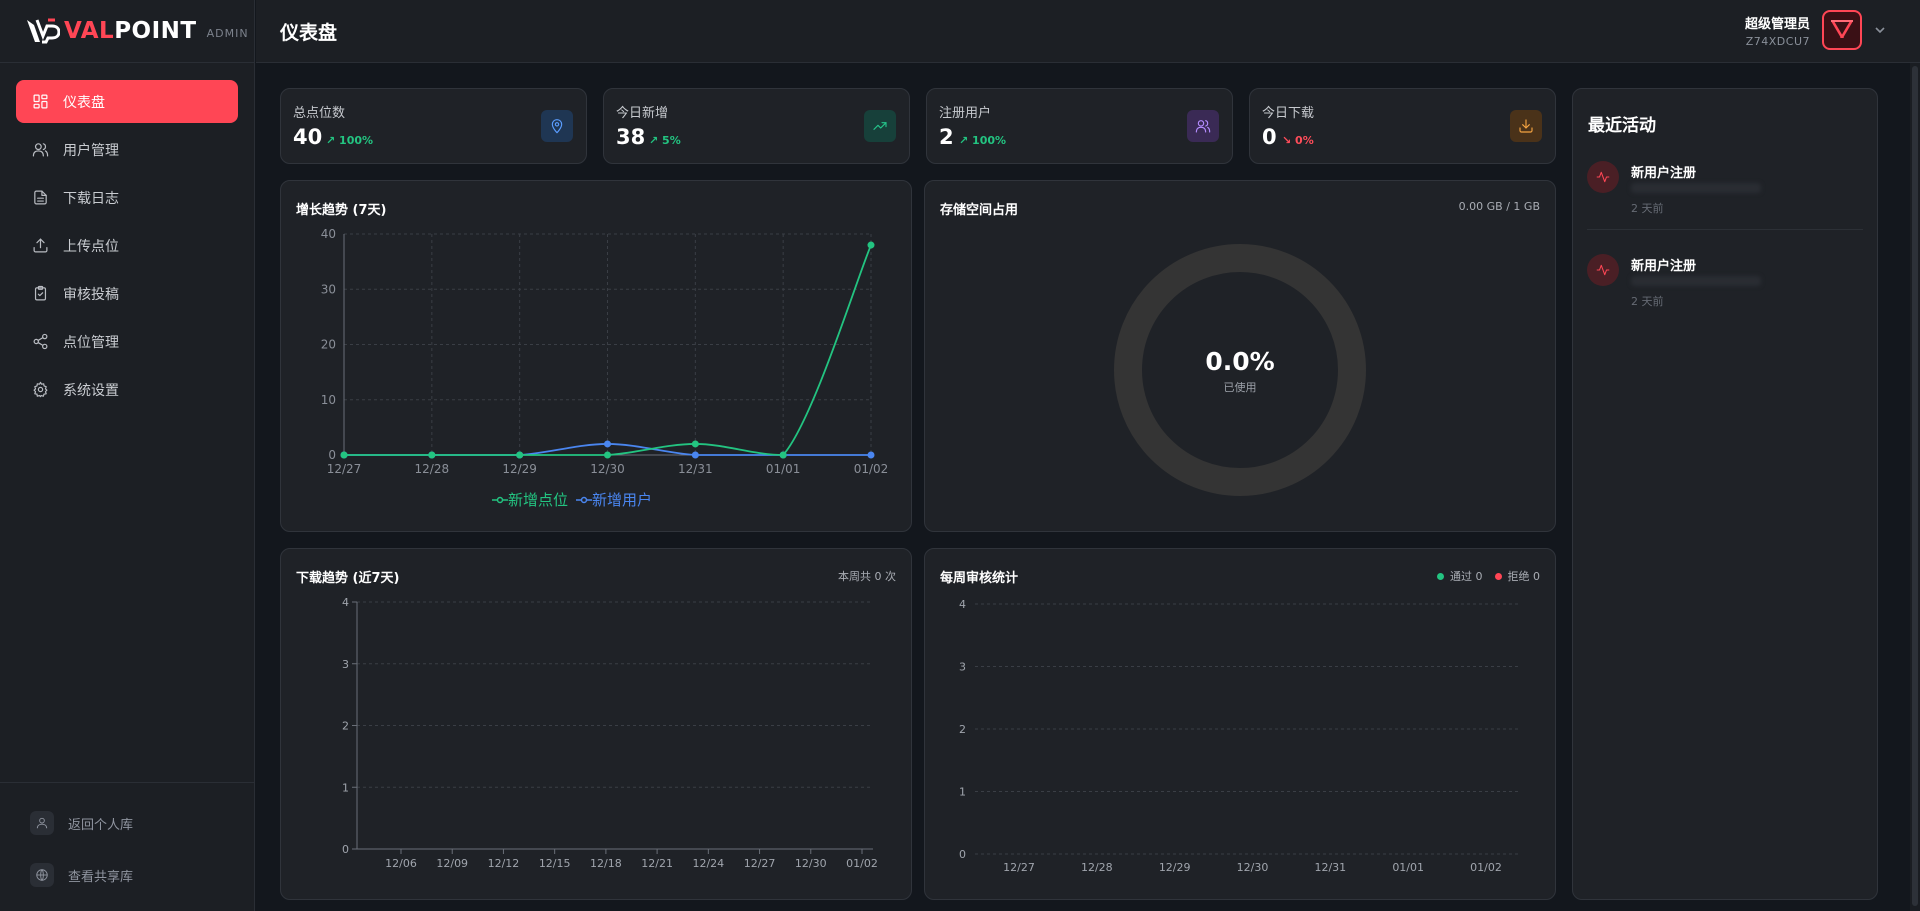 This screenshot has width=1920, height=911. Describe the element at coordinates (348, 578) in the screenshot. I see `card-title: 下载趋势 (近7天)` at that location.